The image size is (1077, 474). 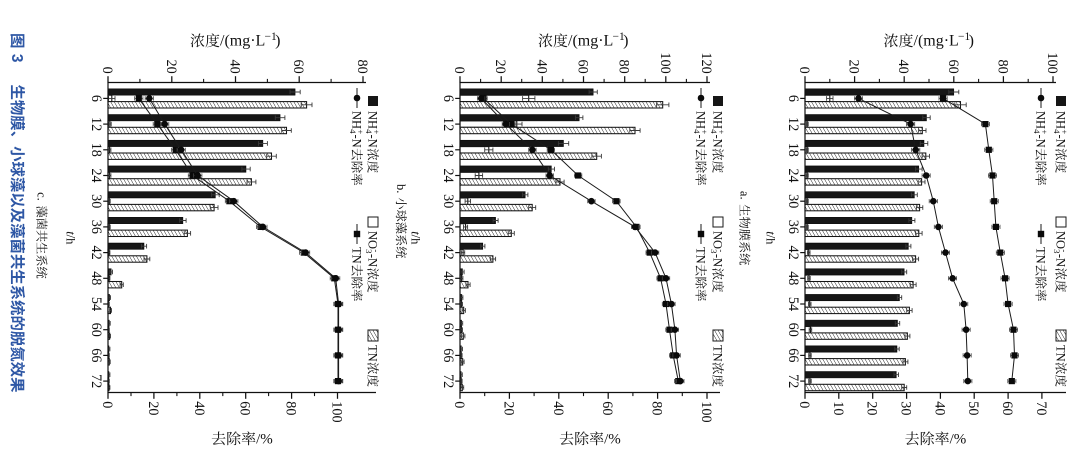 I want to click on svg-text: 66, so click(x=448, y=355).